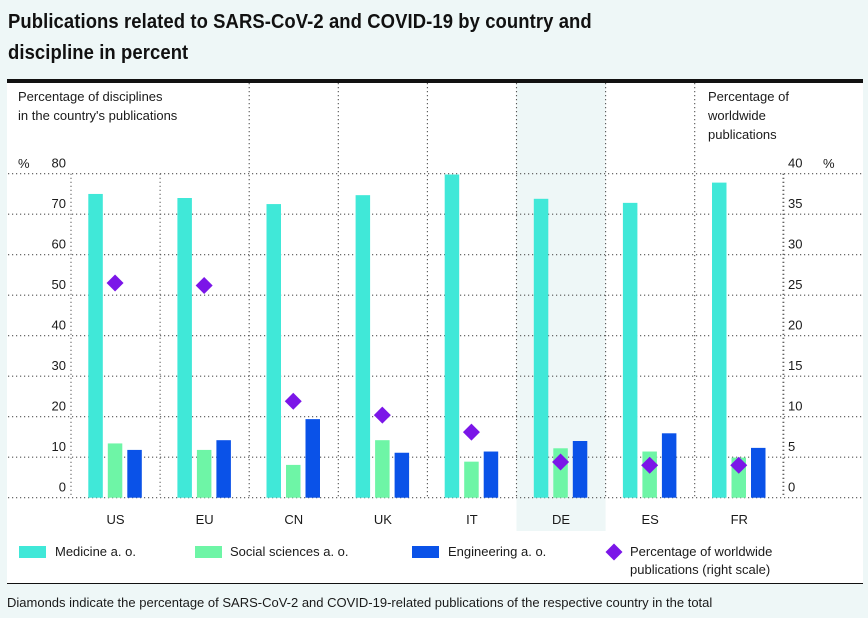 This screenshot has height=618, width=868. What do you see at coordinates (59, 365) in the screenshot?
I see `left-tick-label: 30` at bounding box center [59, 365].